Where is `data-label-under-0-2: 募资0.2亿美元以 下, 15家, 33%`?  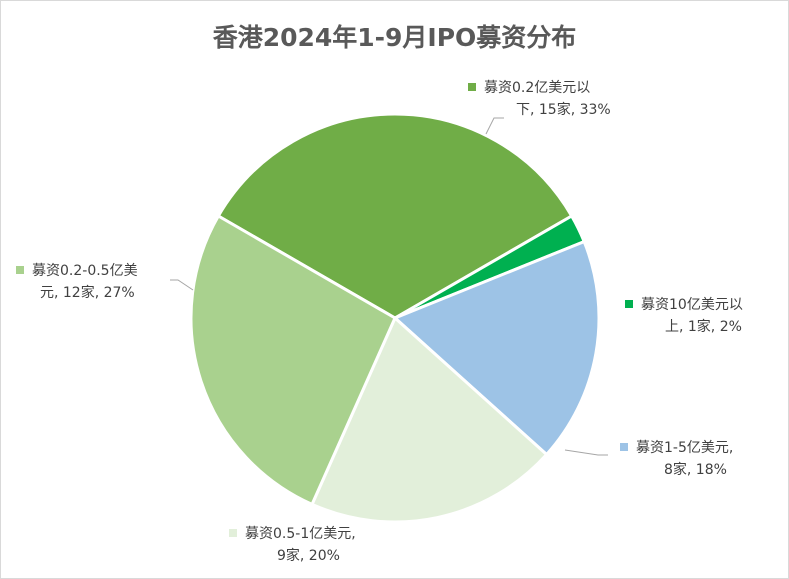
data-label-under-0-2: 募资0.2亿美元以 下, 15家, 33% is located at coordinates (543, 99).